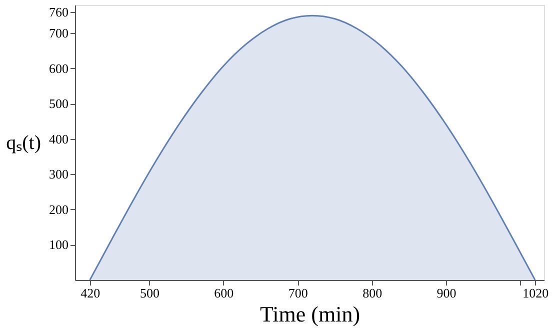 Image resolution: width=552 pixels, height=330 pixels. I want to click on y-tick-label: 760, so click(58, 12).